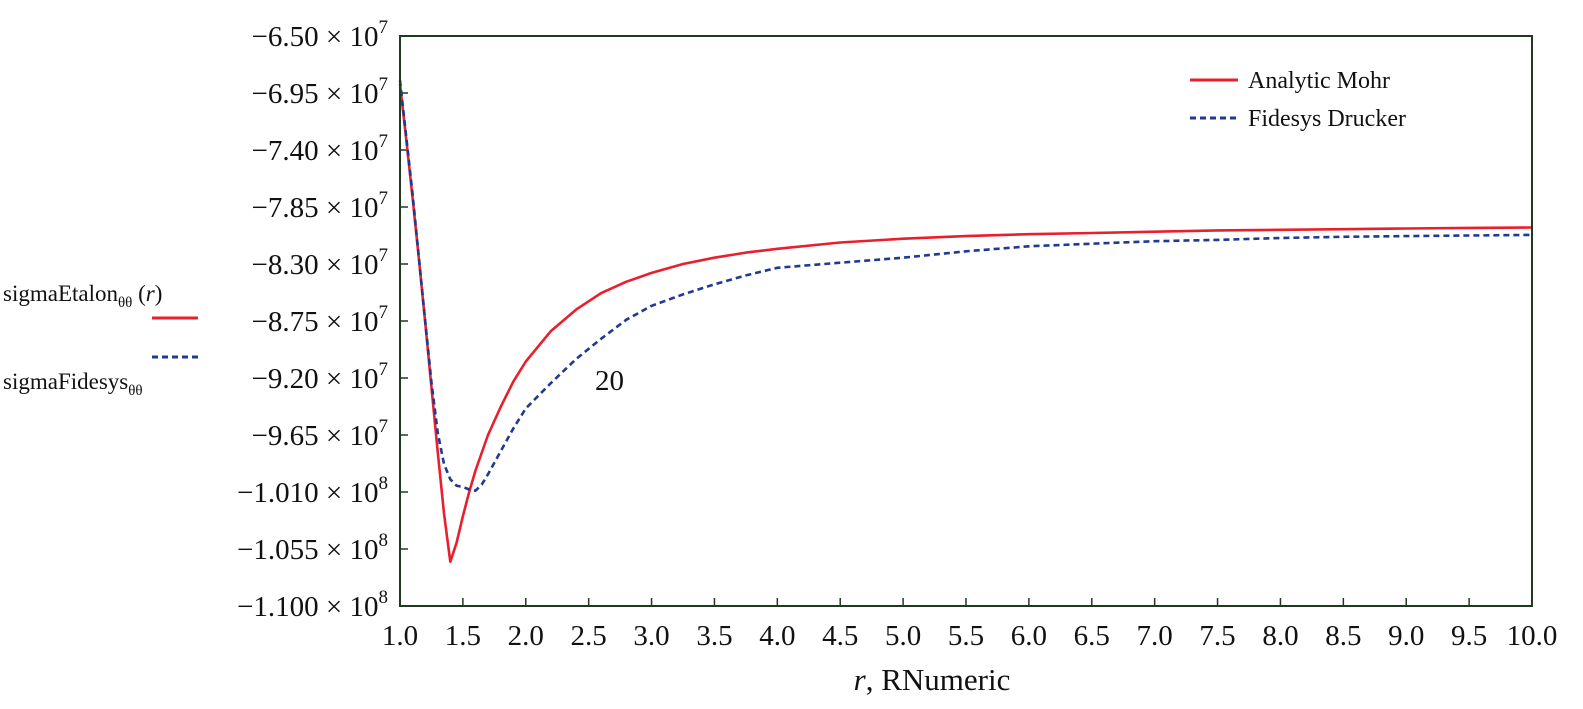 This screenshot has width=1583, height=709. I want to click on y-tick-label: −1.010 × 10⁸, so click(312, 491).